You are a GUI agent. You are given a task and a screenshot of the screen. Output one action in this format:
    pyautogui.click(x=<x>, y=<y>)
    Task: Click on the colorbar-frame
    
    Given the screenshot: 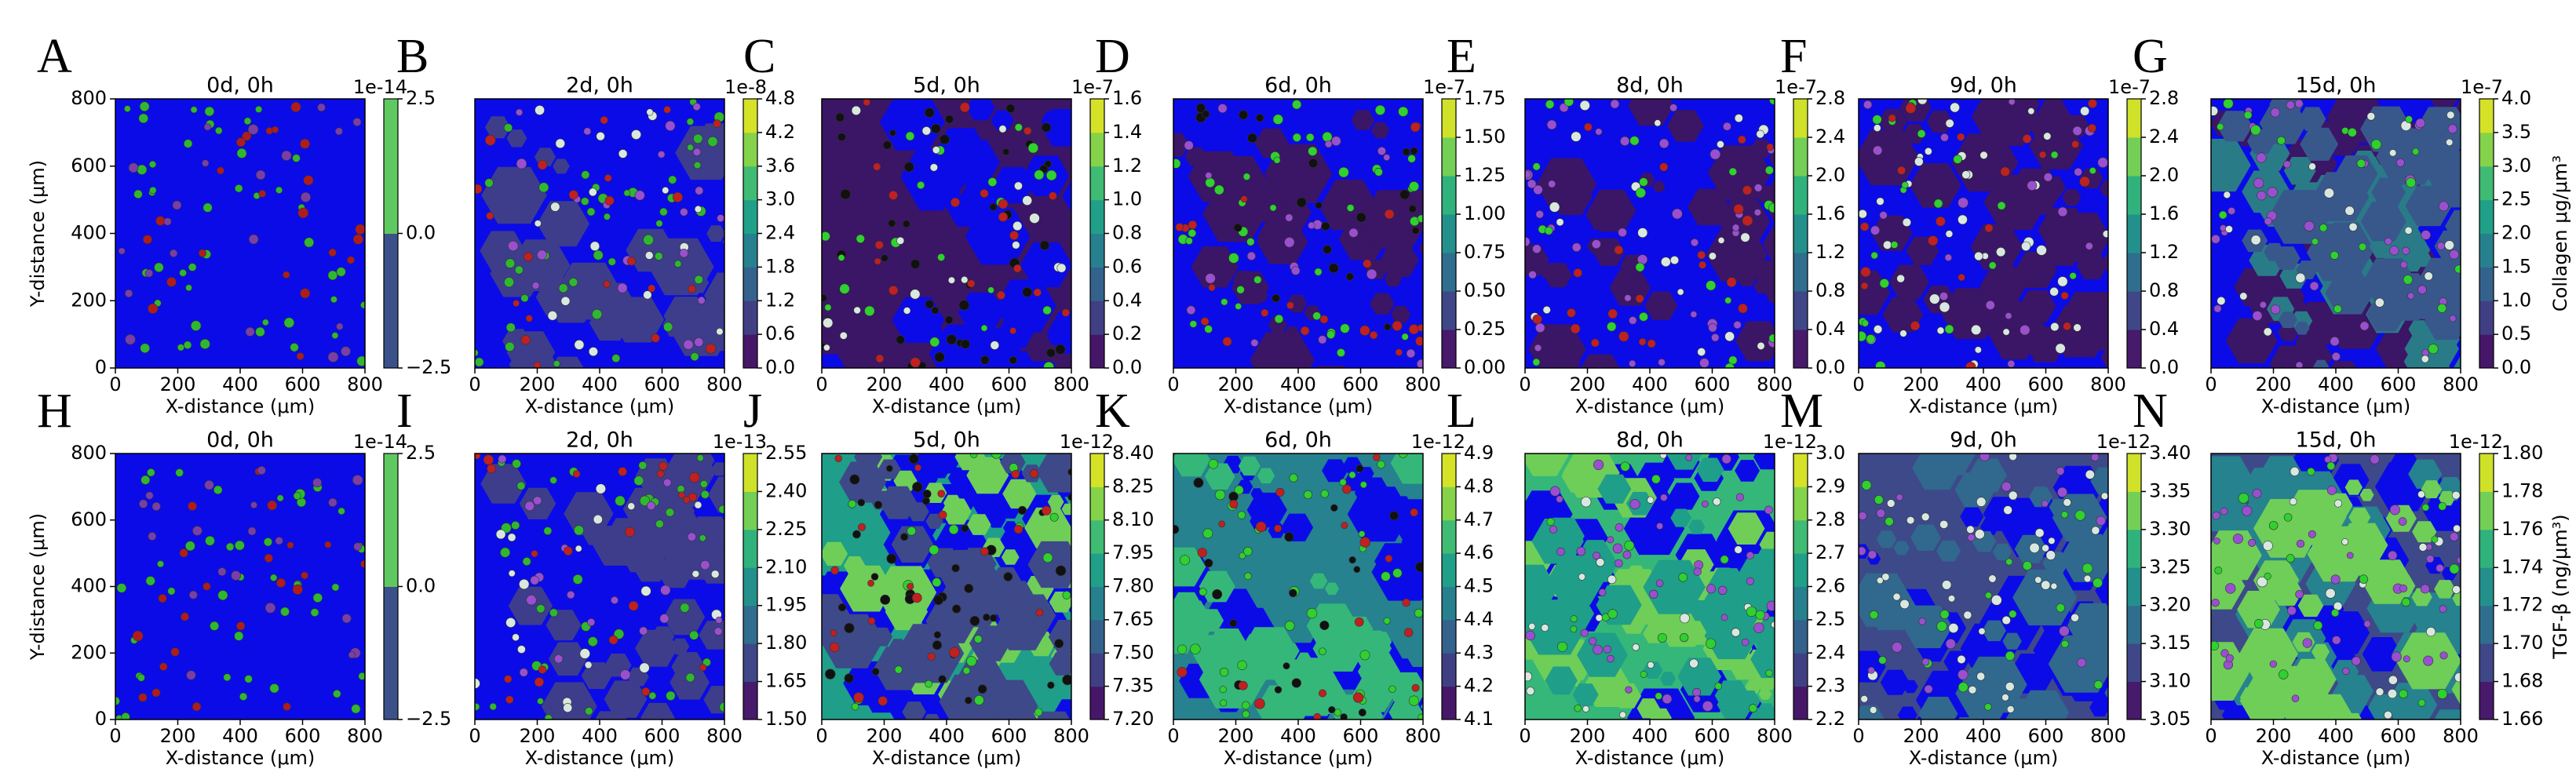 What is the action you would take?
    pyautogui.click(x=2486, y=586)
    